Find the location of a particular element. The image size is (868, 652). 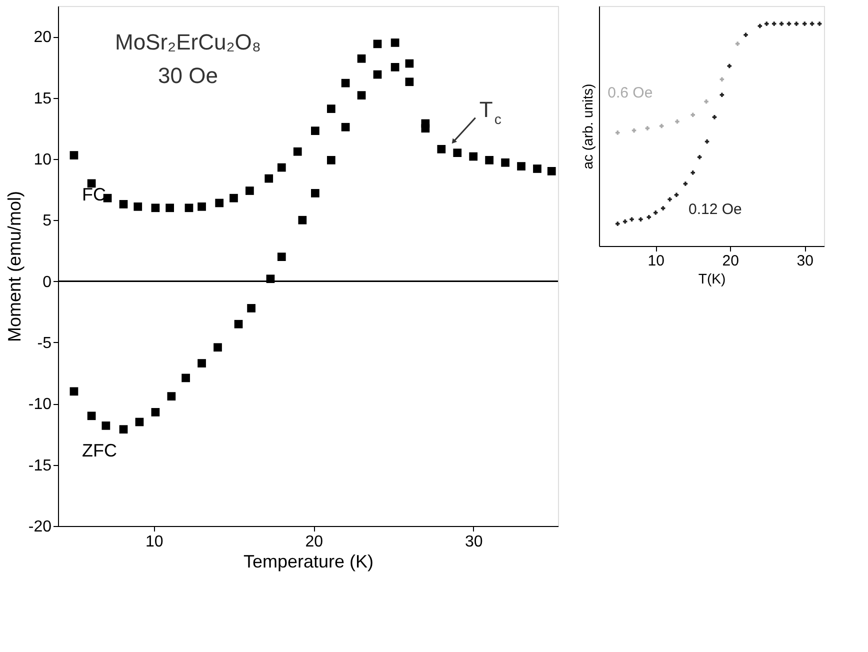

y-tick-label: 20 is located at coordinates (43, 37).